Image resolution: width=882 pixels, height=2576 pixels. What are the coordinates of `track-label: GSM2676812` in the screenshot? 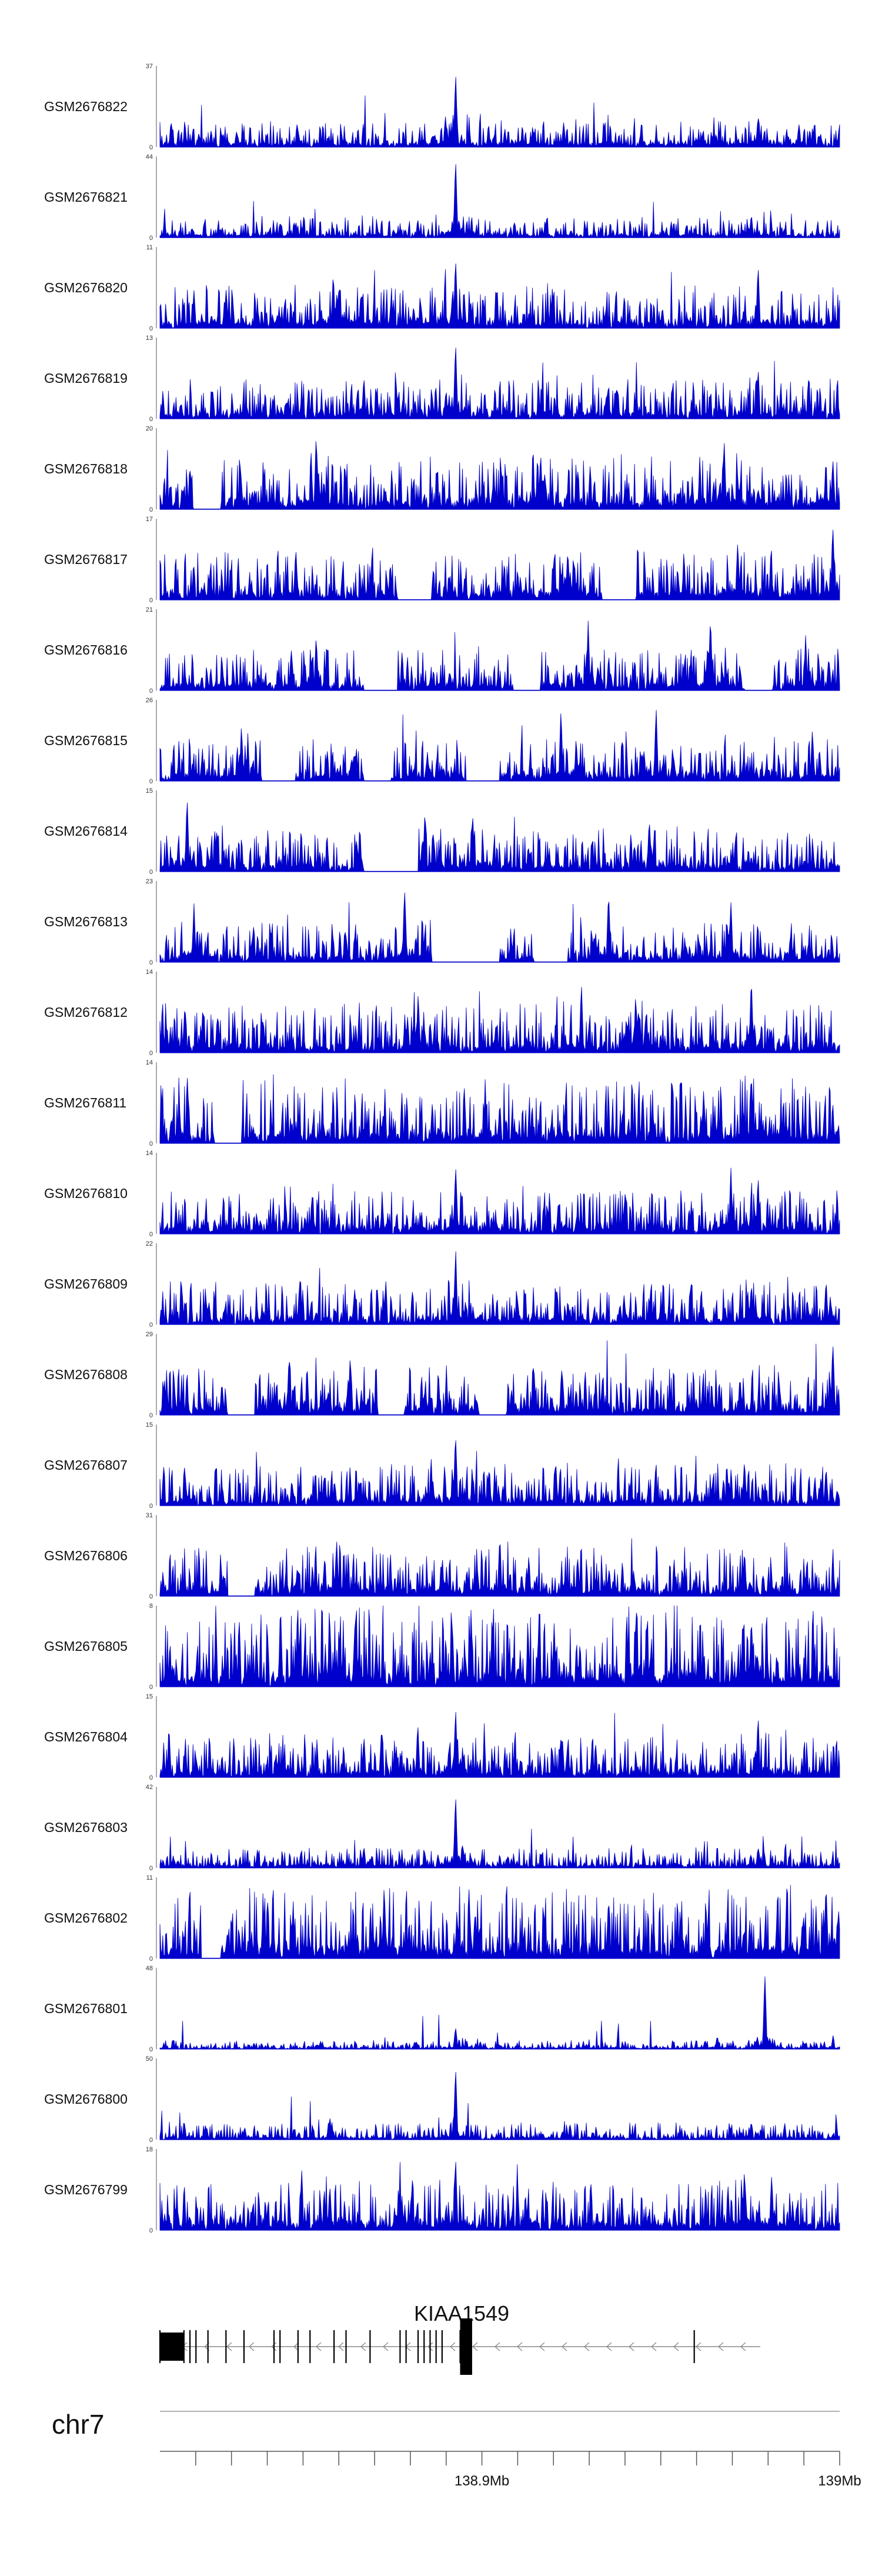 It's located at (86, 1012).